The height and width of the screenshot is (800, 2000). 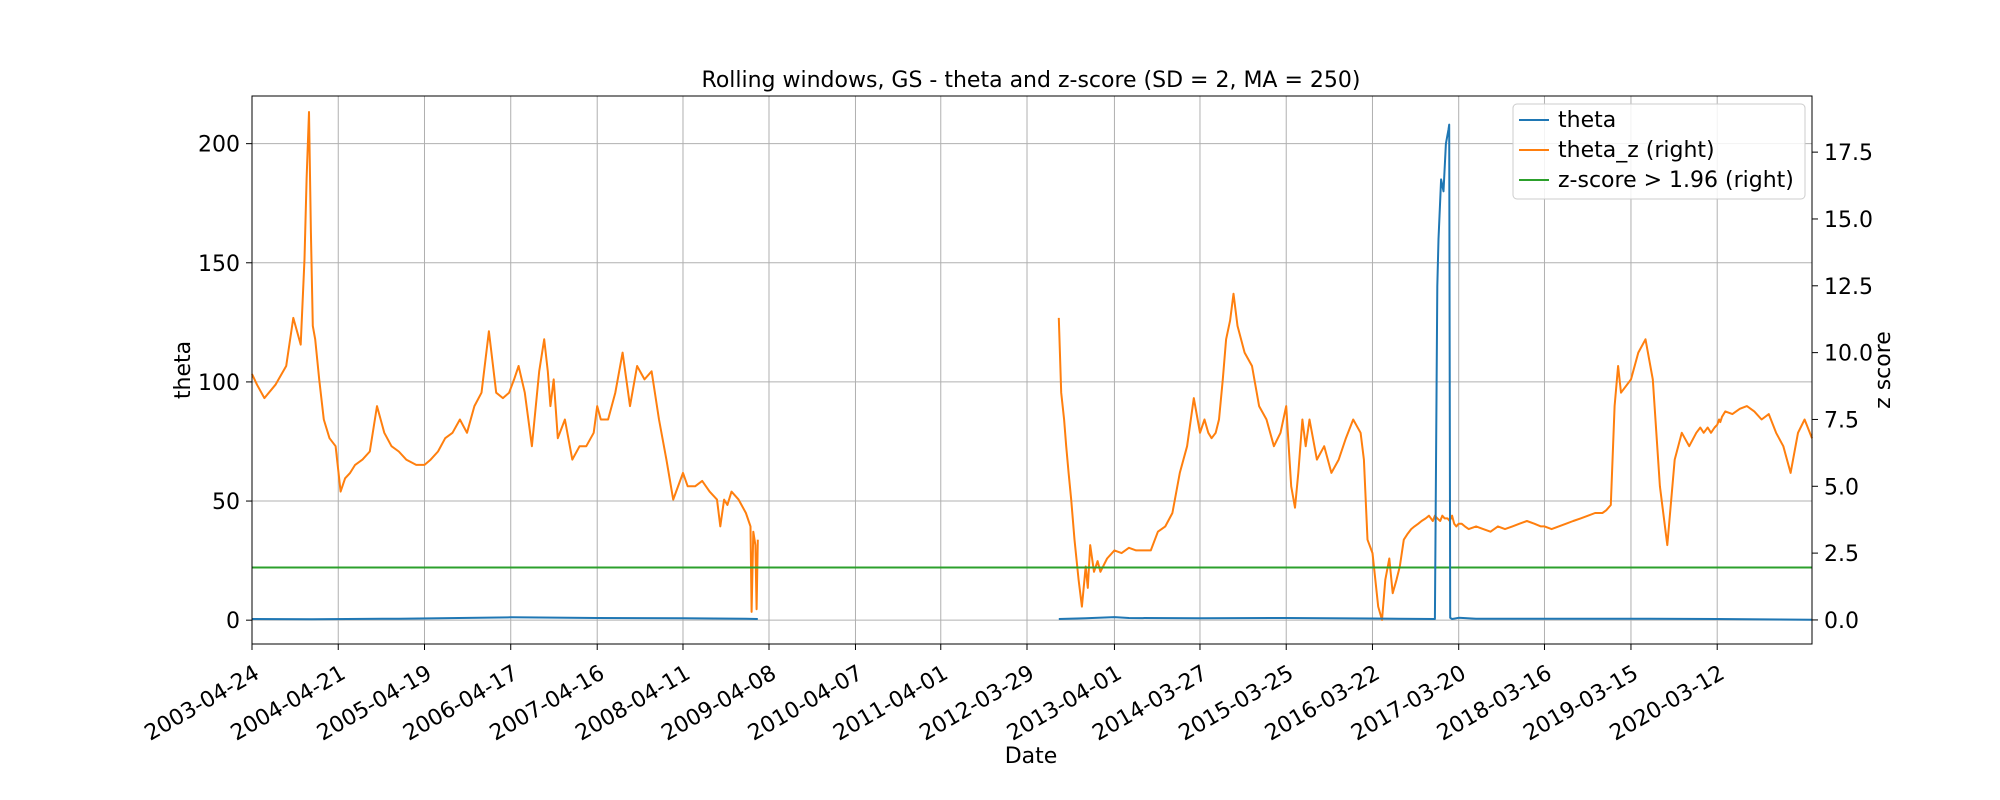 What do you see at coordinates (1841, 554) in the screenshot?
I see `y2-tick-label: 2.5` at bounding box center [1841, 554].